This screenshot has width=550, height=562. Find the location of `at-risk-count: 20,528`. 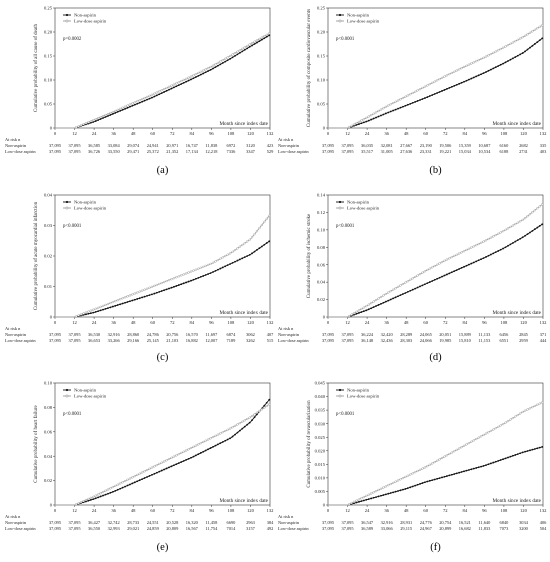

at-risk-count: 20,528 is located at coordinates (172, 523).